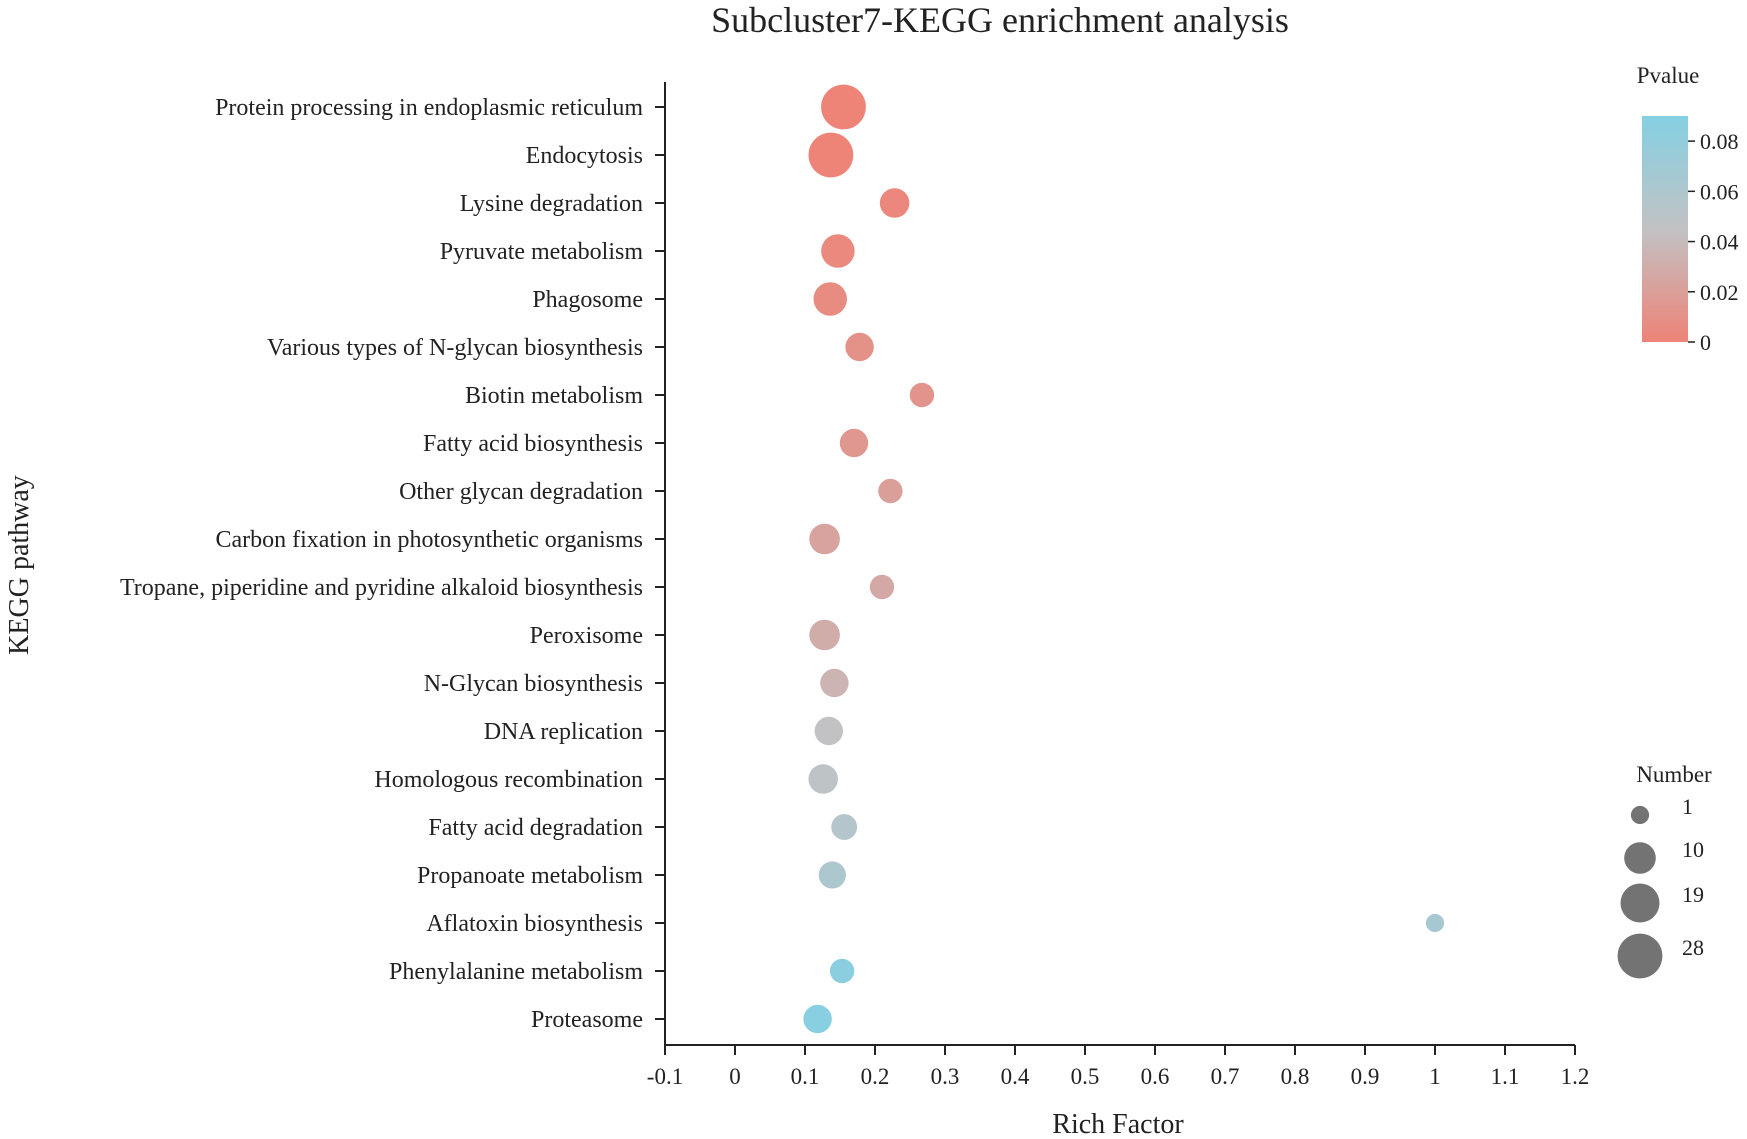  I want to click on y-tick-label: Phenylalanine metabolism, so click(516, 972).